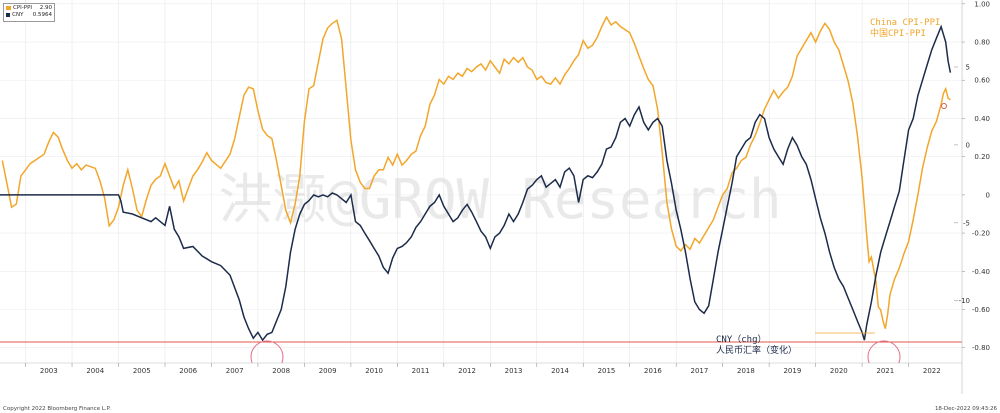 The height and width of the screenshot is (413, 1000). What do you see at coordinates (982, 119) in the screenshot?
I see `y-tick-label: 0.40` at bounding box center [982, 119].